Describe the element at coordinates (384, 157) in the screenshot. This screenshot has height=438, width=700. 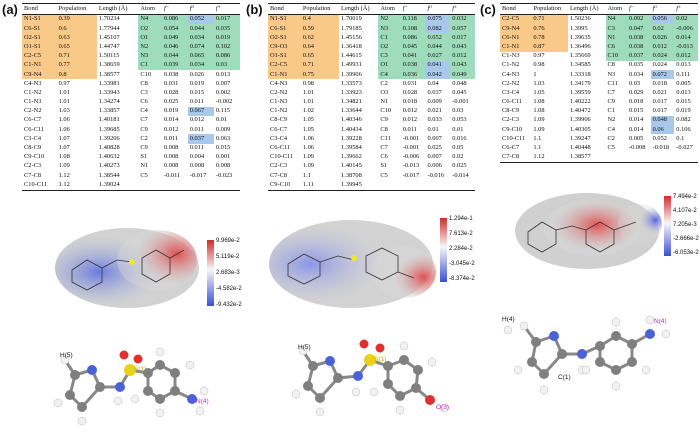
I see `table-cell: C6` at that location.